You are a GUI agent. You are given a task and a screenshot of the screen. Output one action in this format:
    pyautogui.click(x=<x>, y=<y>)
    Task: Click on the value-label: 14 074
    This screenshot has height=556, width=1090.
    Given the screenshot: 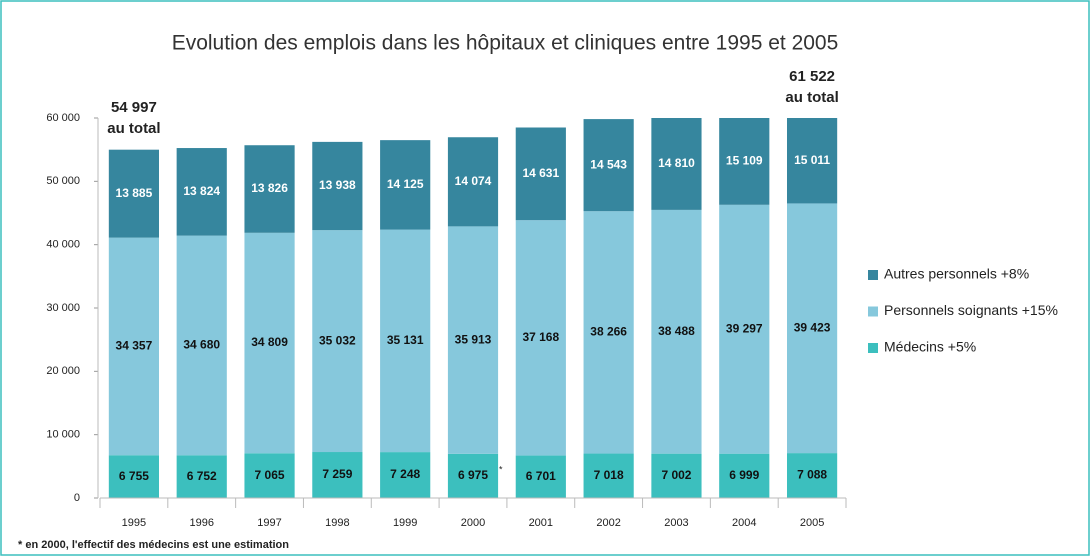 What is the action you would take?
    pyautogui.click(x=473, y=181)
    